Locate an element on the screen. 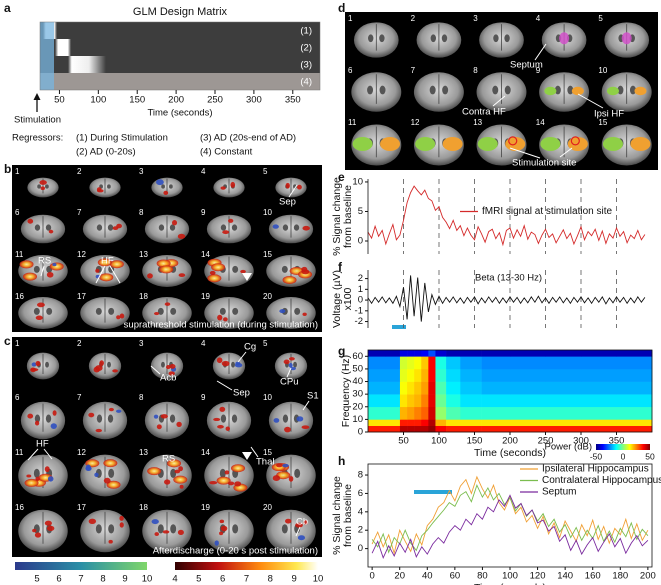 Image resolution: width=661 pixels, height=585 pixels. x-tick-label: 20 is located at coordinates (399, 576).